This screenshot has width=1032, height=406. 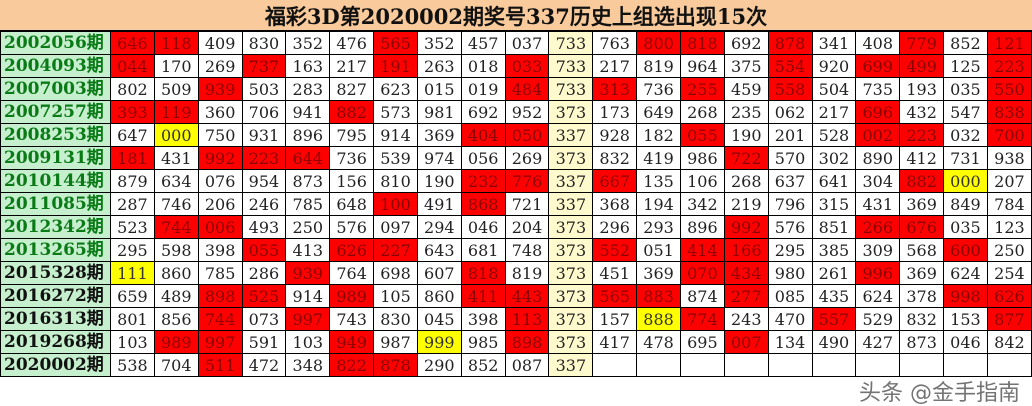 What do you see at coordinates (658, 158) in the screenshot?
I see `number-cell: 419` at bounding box center [658, 158].